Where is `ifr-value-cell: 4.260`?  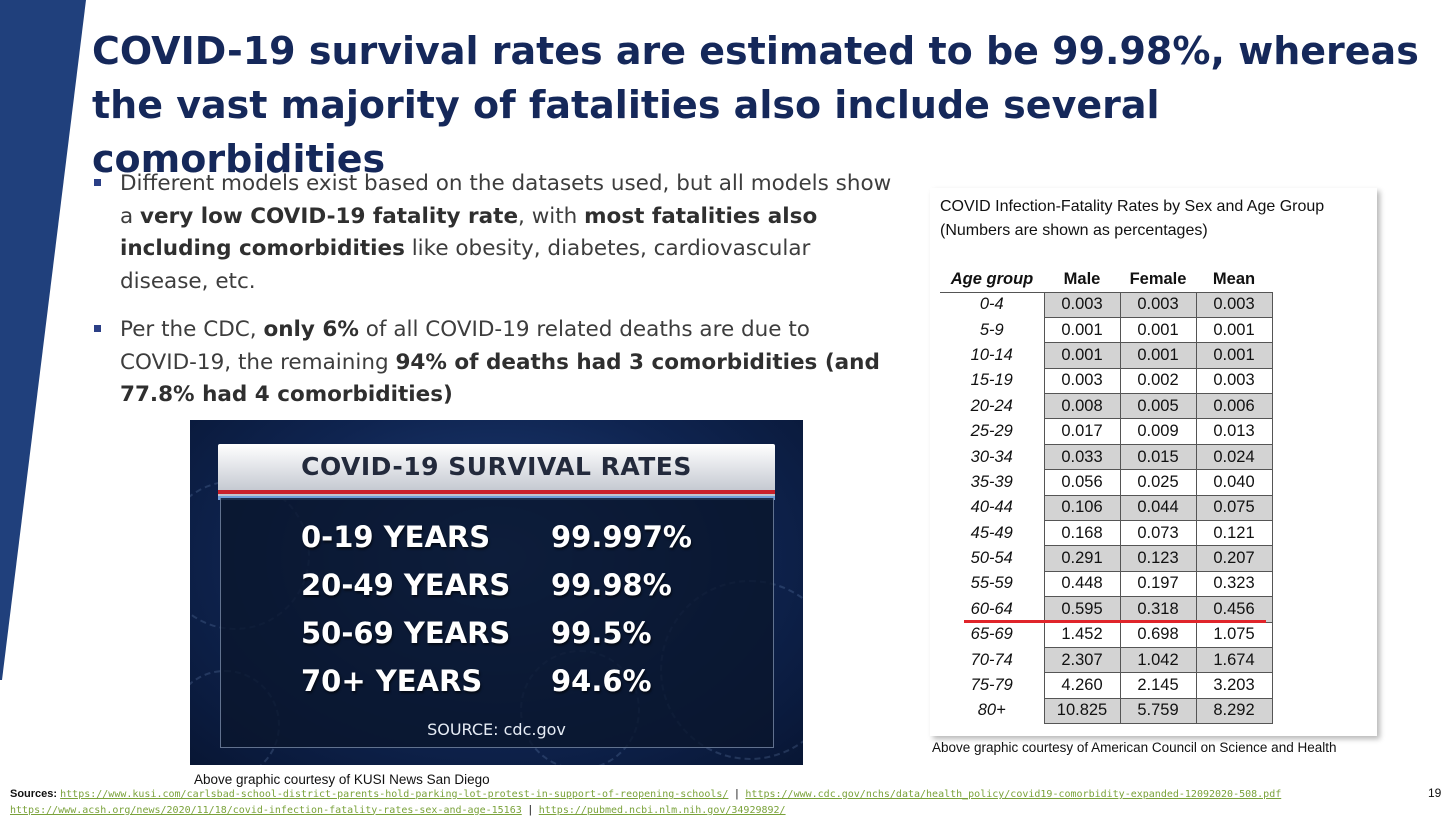 ifr-value-cell: 4.260 is located at coordinates (1082, 685).